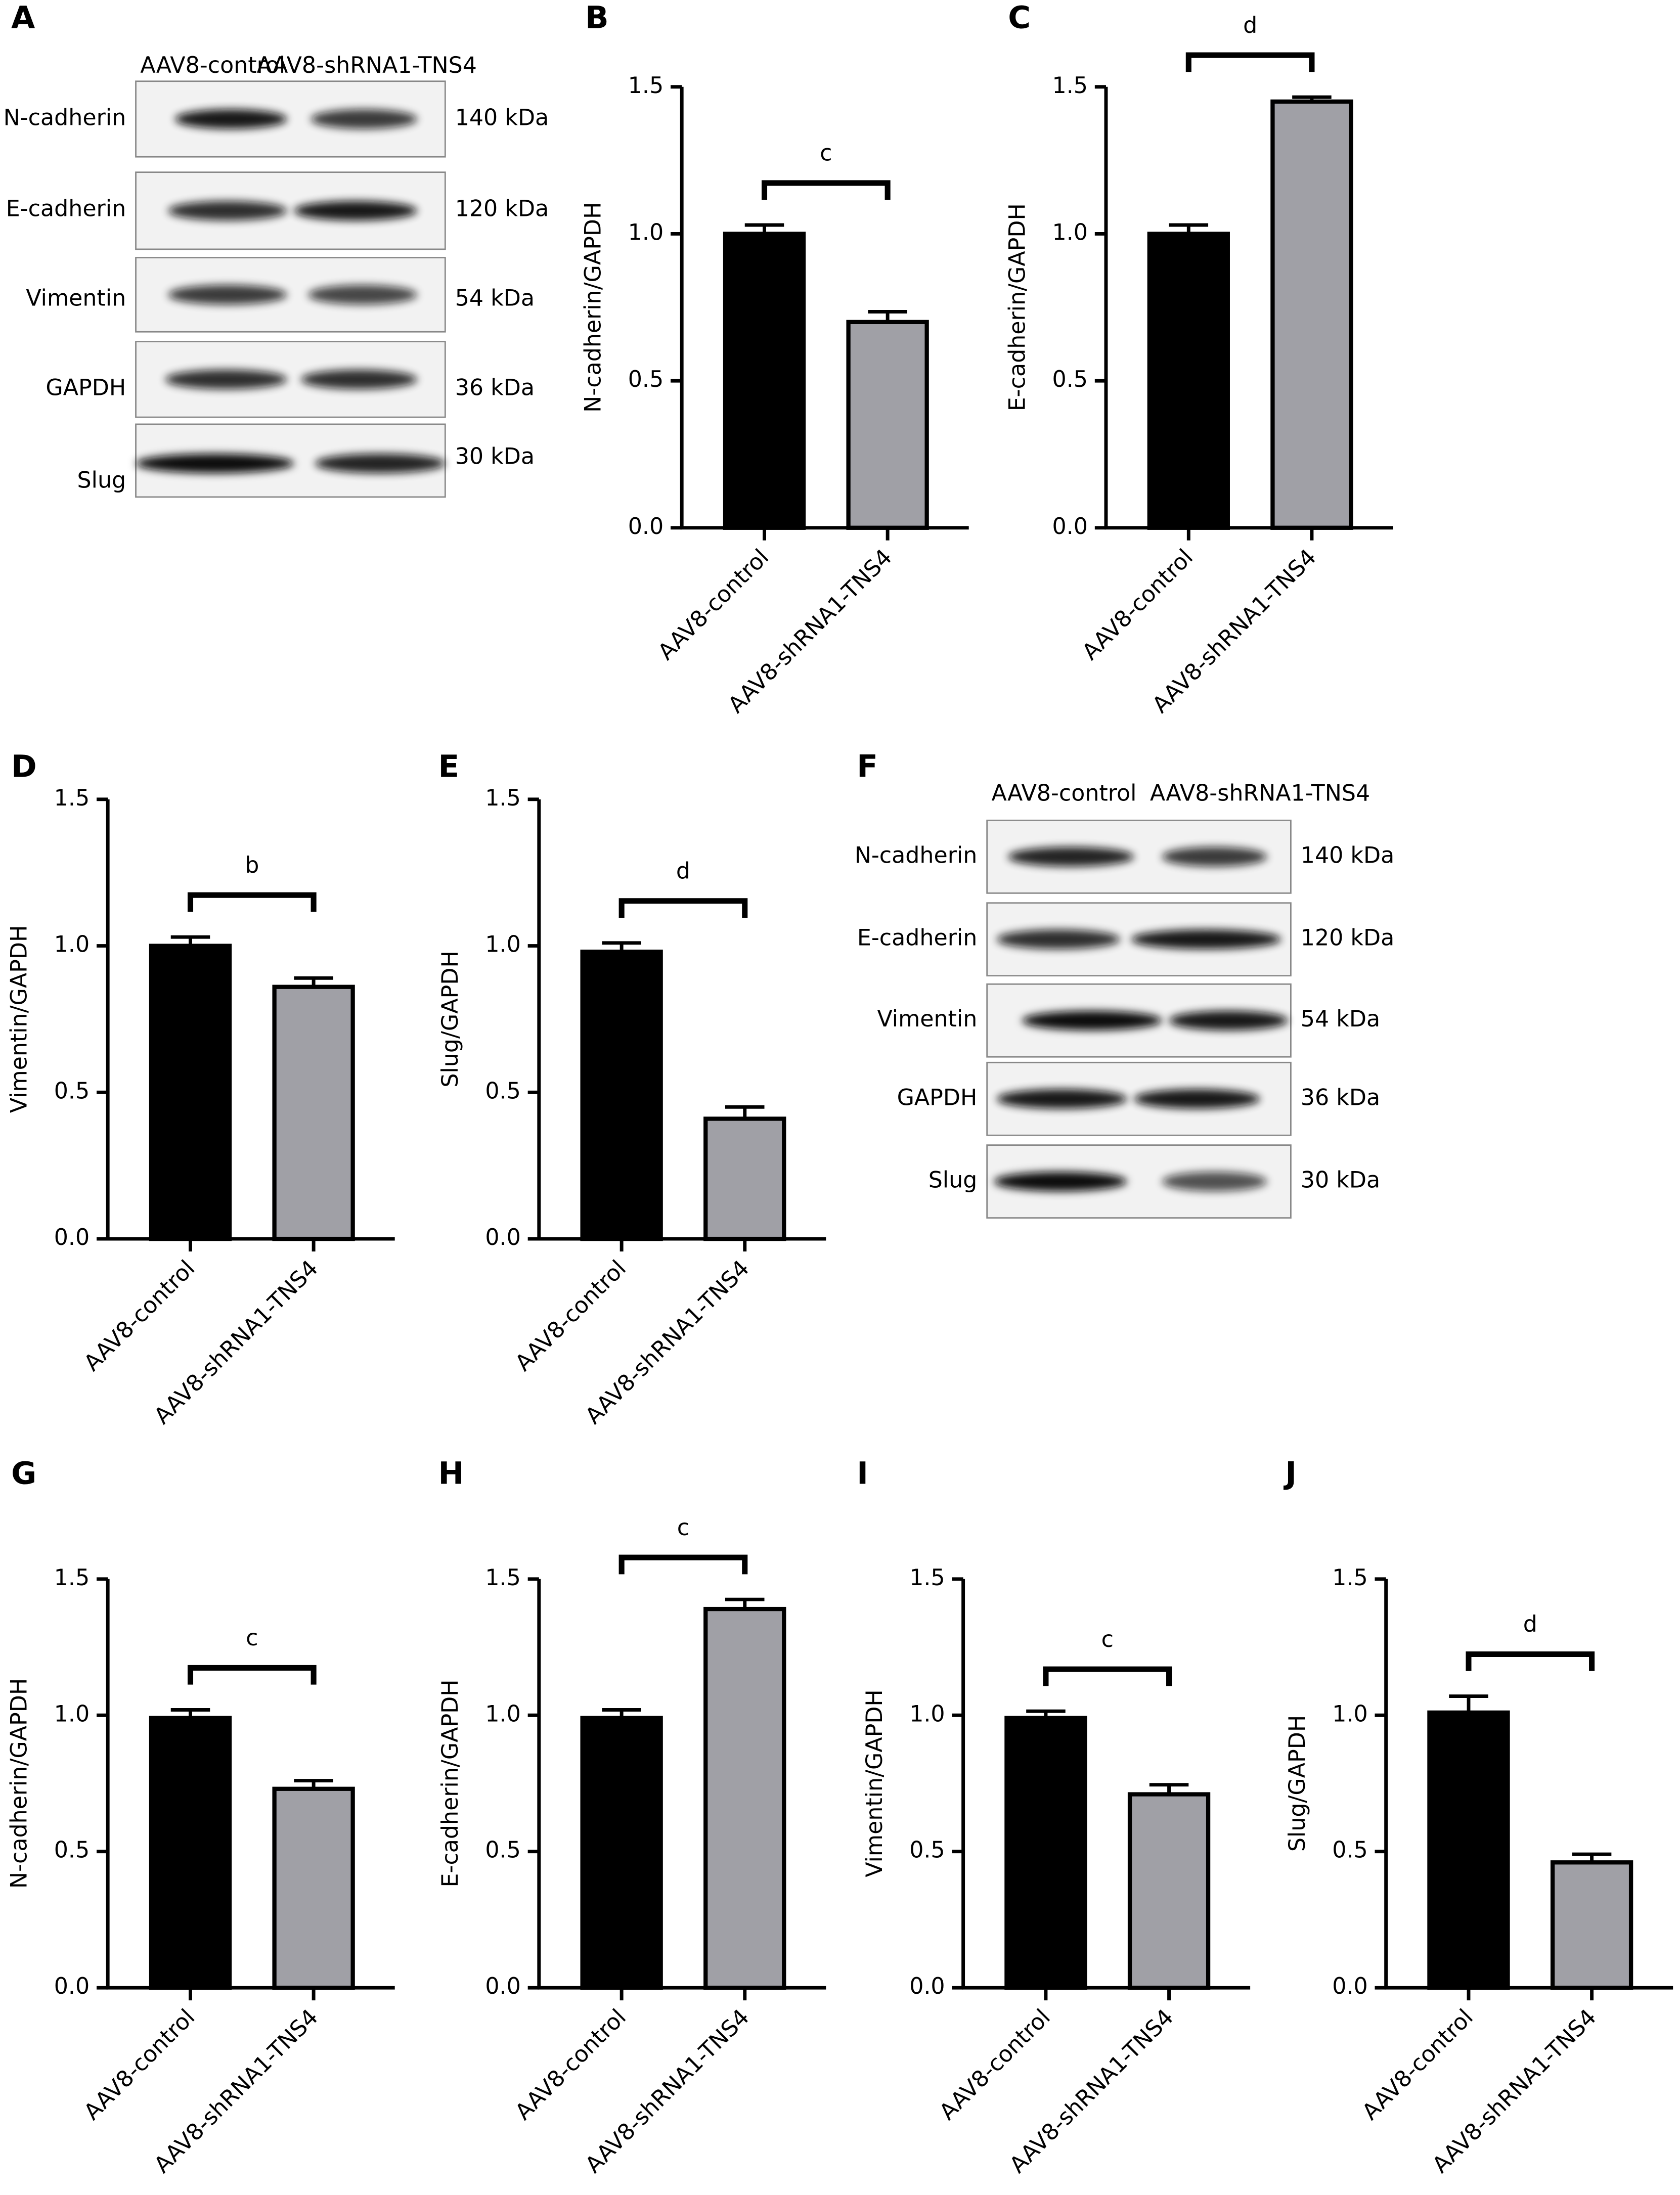 Image resolution: width=1680 pixels, height=2195 pixels. Describe the element at coordinates (862, 1474) in the screenshot. I see `panel-label: I` at that location.